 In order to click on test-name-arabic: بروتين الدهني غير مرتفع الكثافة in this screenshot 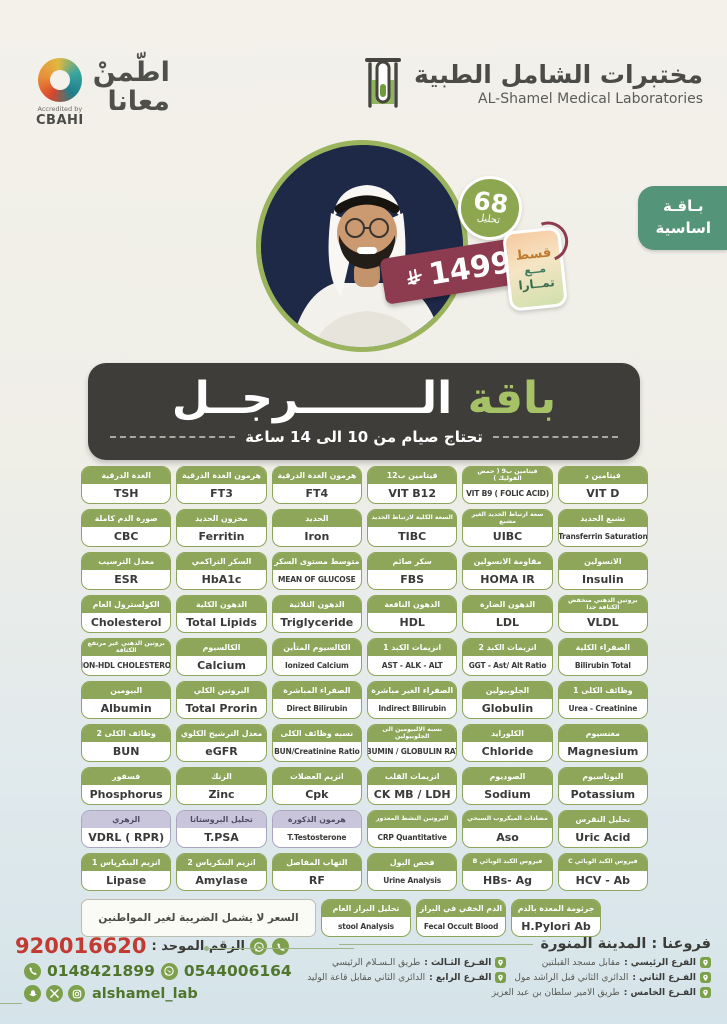, I will do `click(126, 647)`.